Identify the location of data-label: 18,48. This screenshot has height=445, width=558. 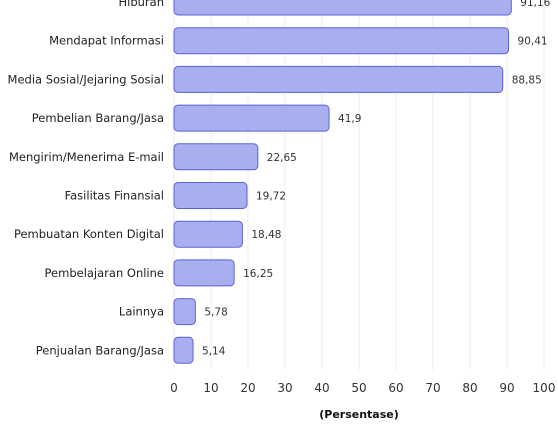
(266, 235).